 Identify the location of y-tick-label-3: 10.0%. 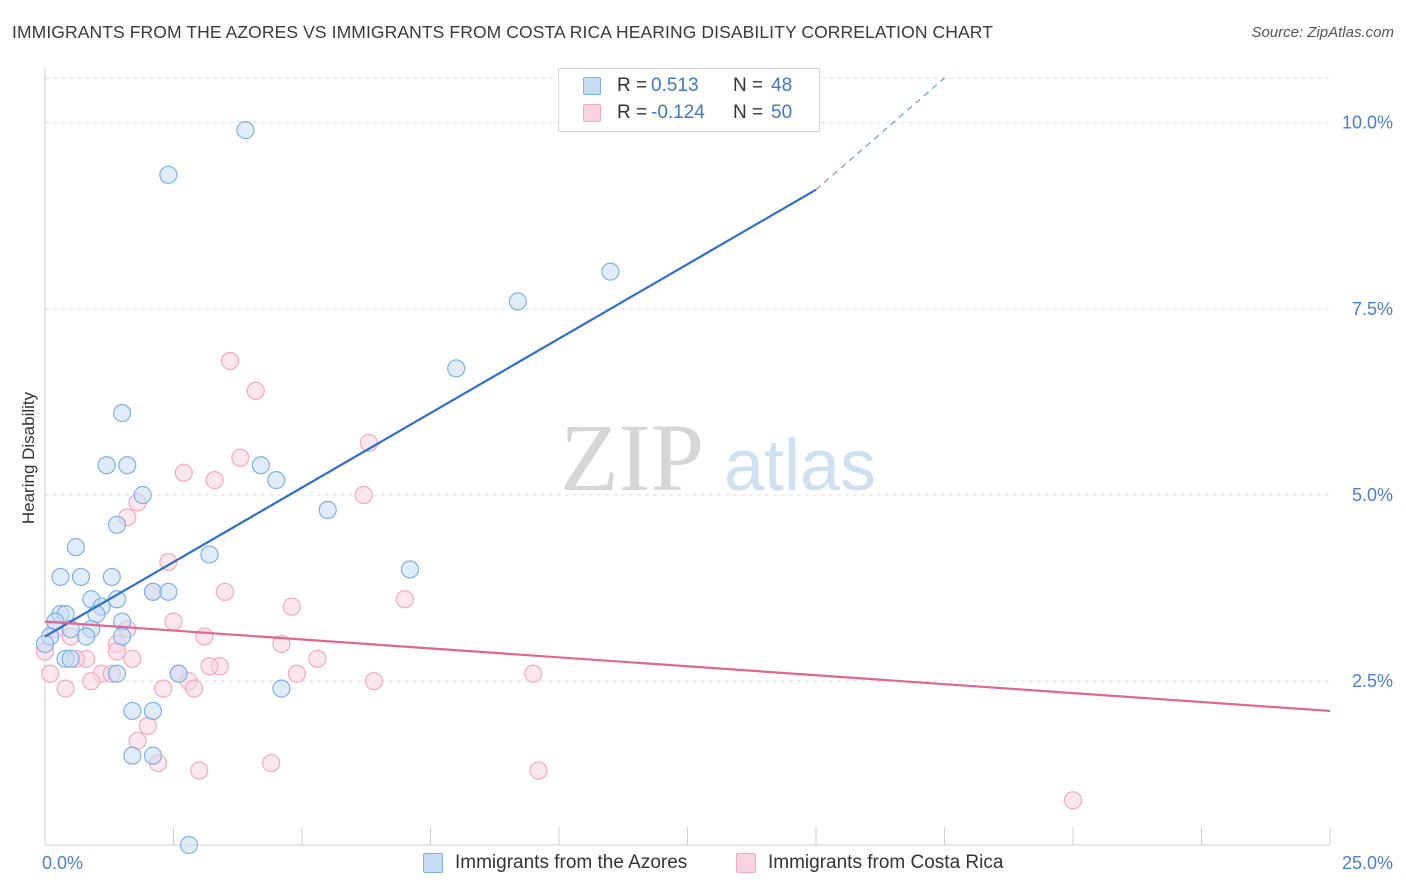
(1367, 123).